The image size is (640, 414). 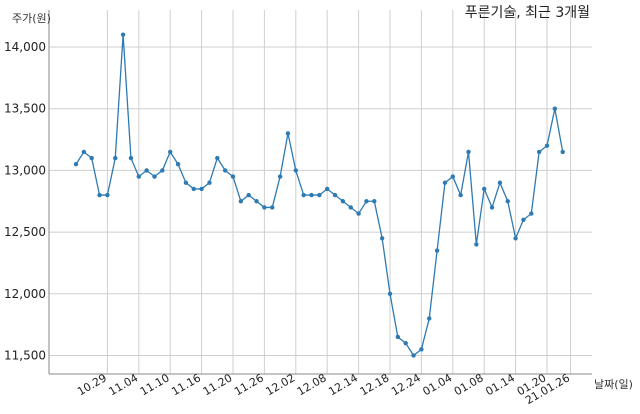 I want to click on x-tick-label: 12.08, so click(x=312, y=384).